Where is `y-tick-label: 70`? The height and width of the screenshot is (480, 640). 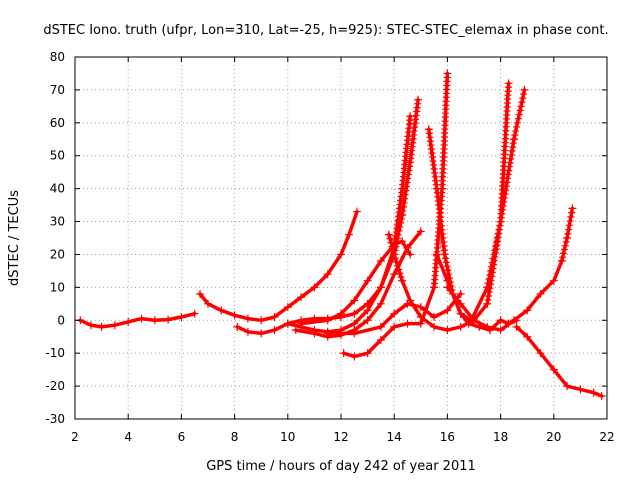
y-tick-label: 70 is located at coordinates (57, 90).